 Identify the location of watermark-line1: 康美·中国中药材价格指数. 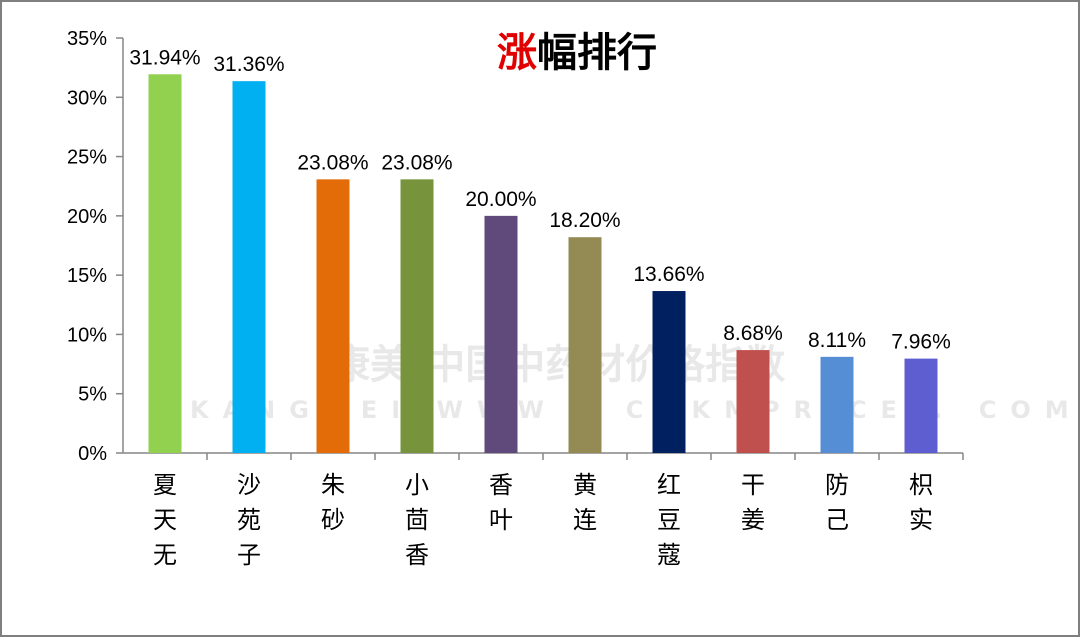
(557, 365).